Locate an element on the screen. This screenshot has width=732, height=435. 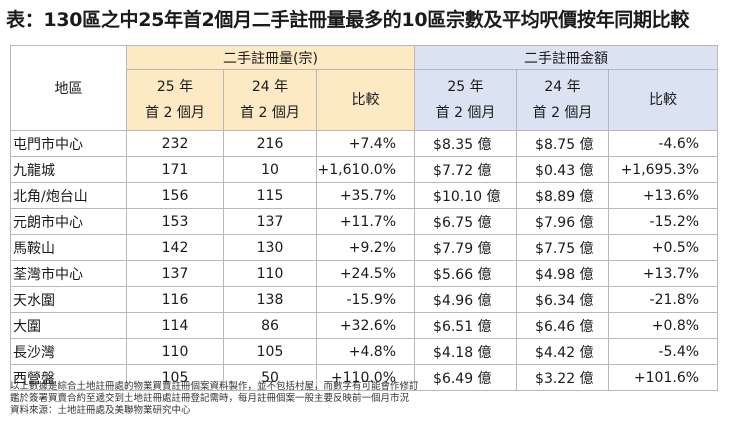
amount-col-header: 比較 is located at coordinates (663, 100).